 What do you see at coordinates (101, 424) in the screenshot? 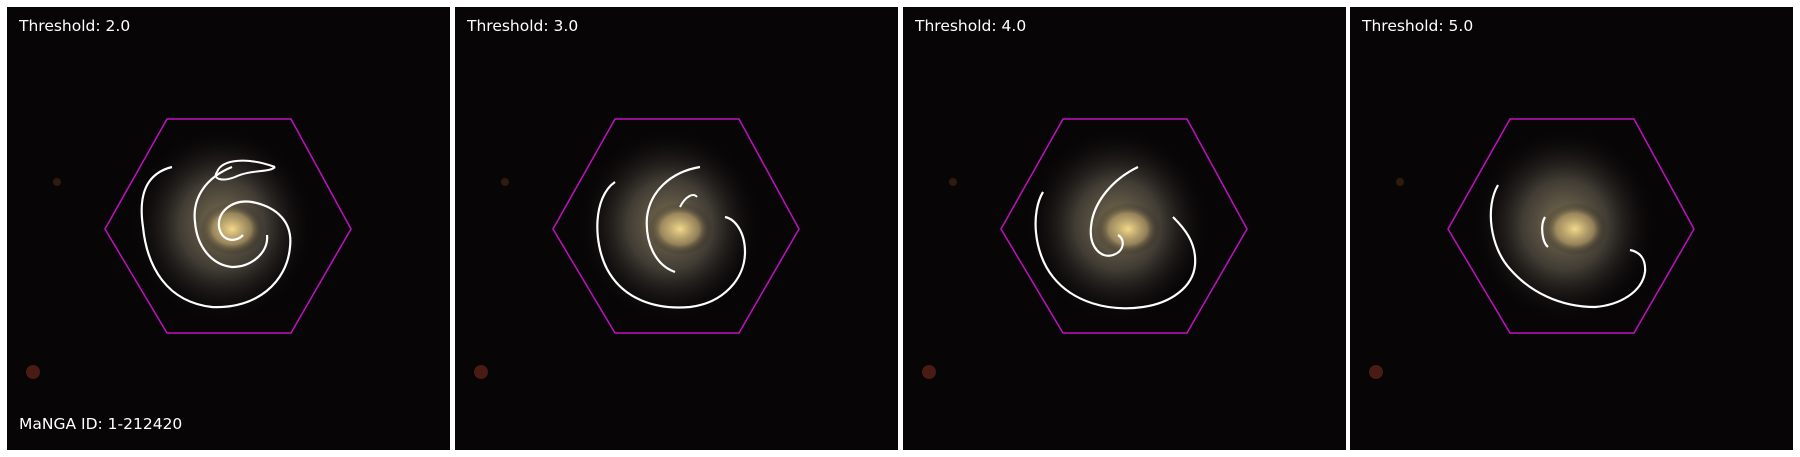
I see `manga-id-label: MaNGA ID: 1-212420` at bounding box center [101, 424].